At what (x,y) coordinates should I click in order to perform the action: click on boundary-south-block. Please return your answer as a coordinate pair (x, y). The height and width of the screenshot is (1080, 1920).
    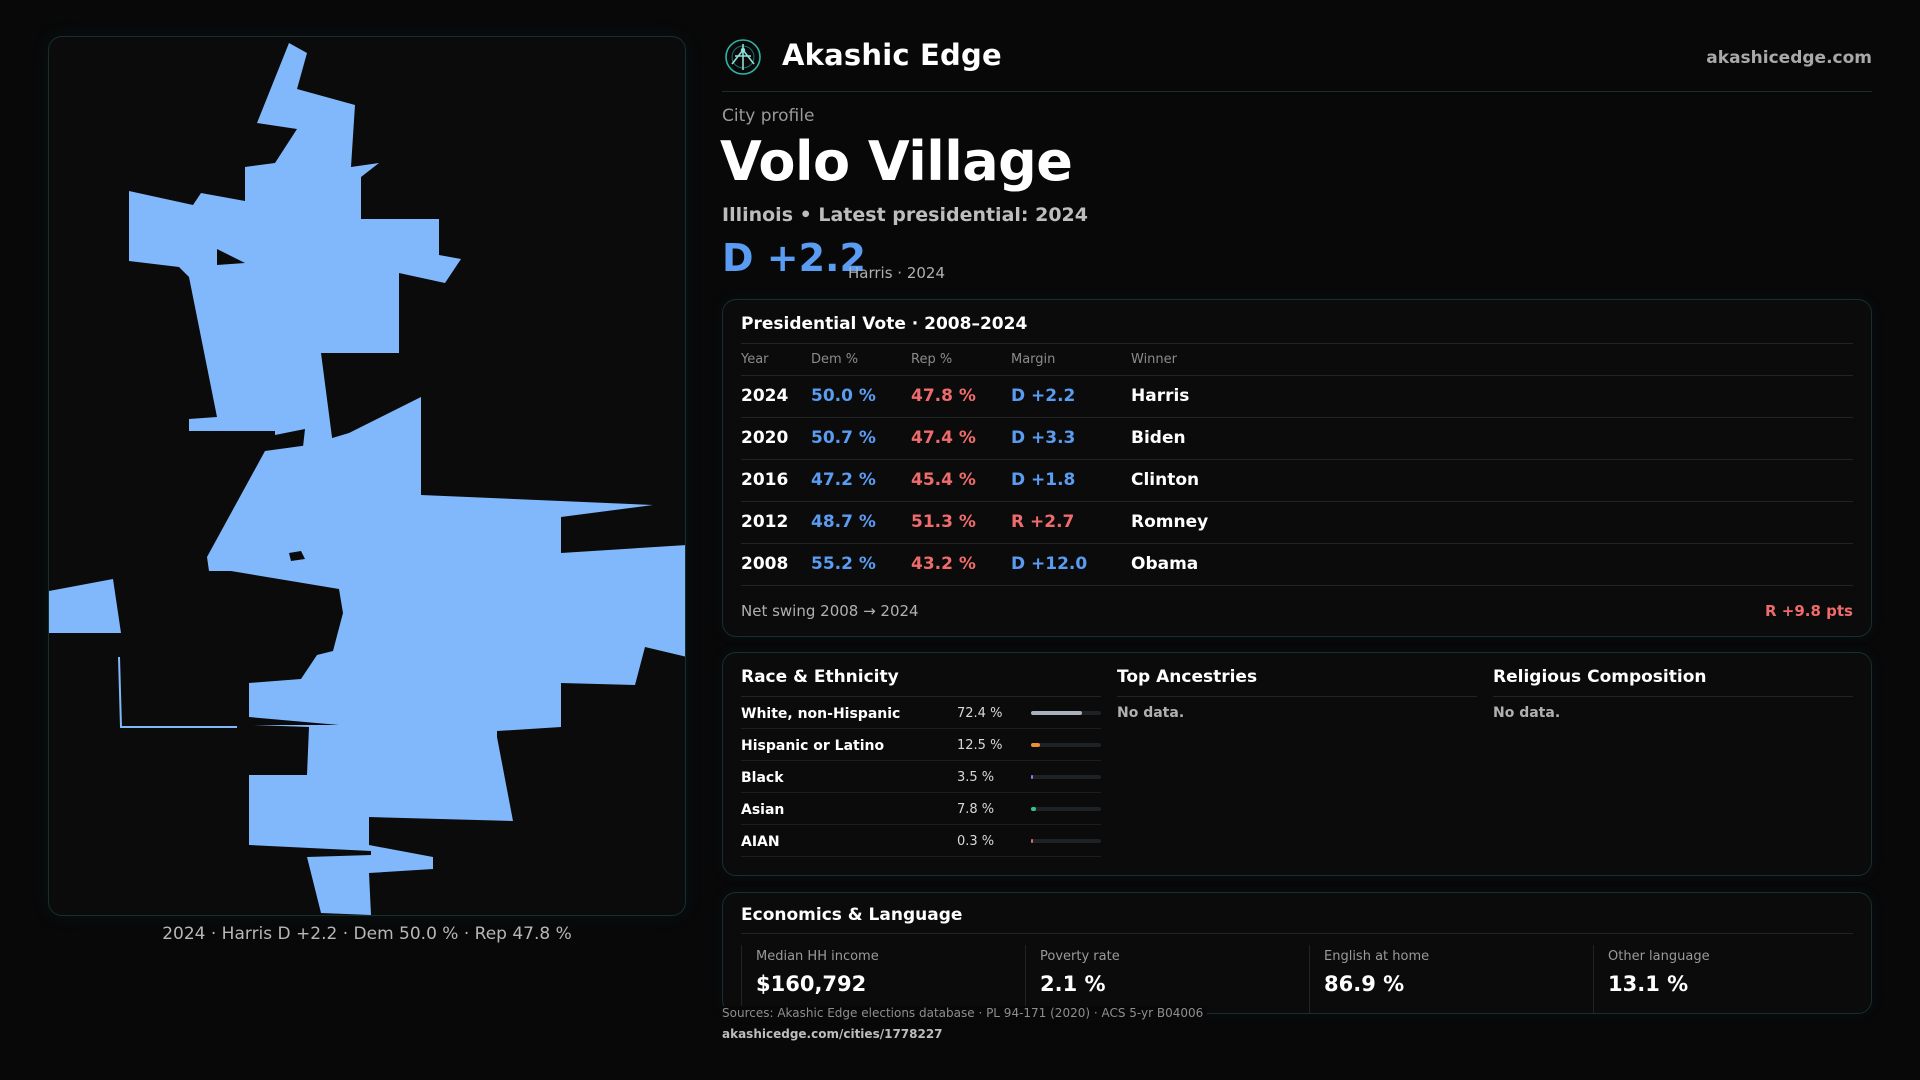
    Looking at the image, I should click on (446, 656).